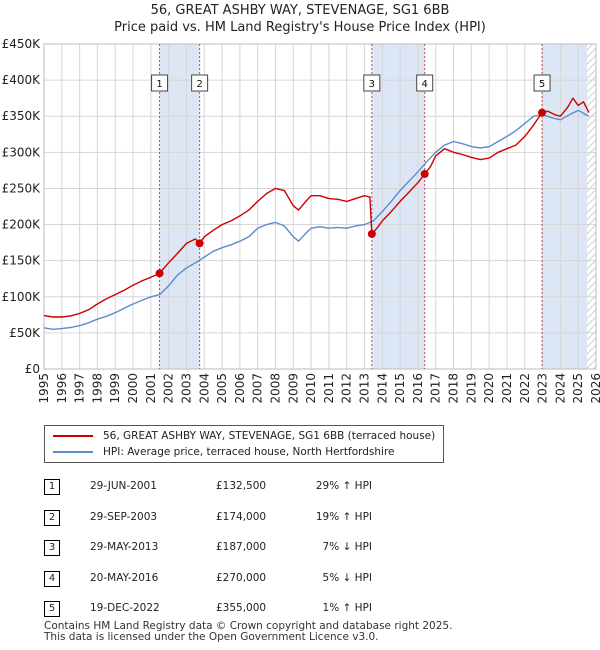  I want to click on y-tick-label: £150K, so click(22, 261).